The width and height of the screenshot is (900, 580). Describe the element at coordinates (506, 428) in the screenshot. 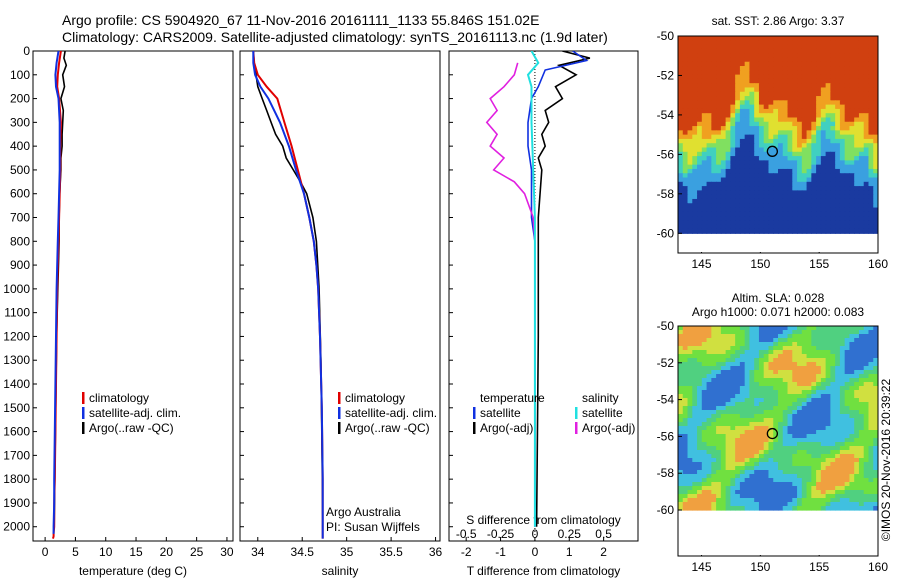

I see `t-diff-legend-label: Argo(-adj)` at that location.